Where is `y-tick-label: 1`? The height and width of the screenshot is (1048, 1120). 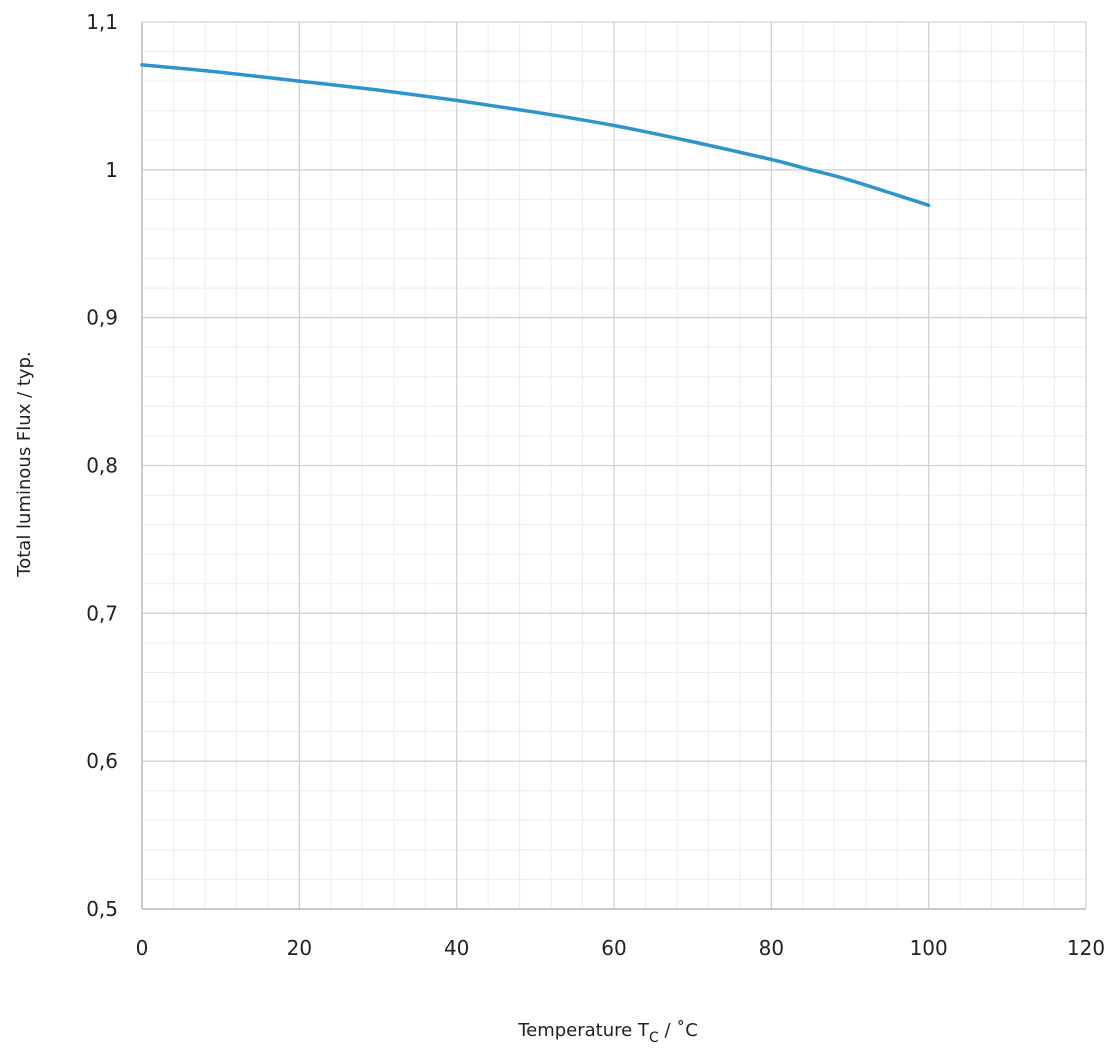 y-tick-label: 1 is located at coordinates (111, 170).